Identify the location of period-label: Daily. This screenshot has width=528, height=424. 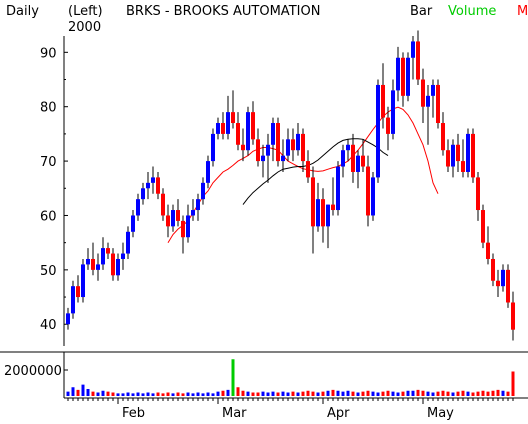
(22, 11).